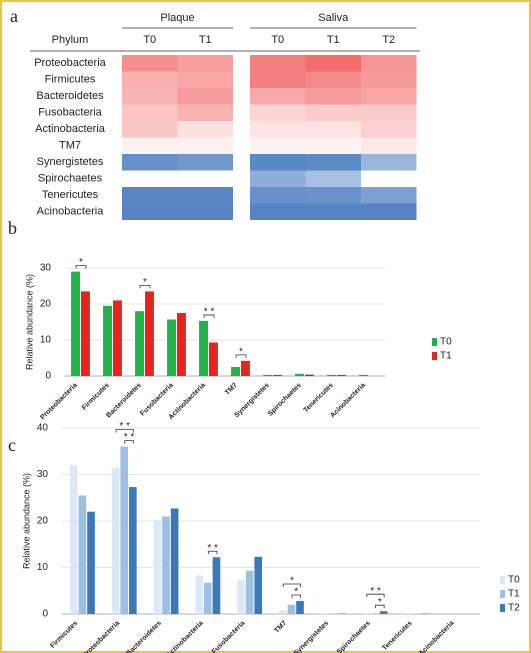  What do you see at coordinates (70, 113) in the screenshot?
I see `row-label: Fusobacteria` at bounding box center [70, 113].